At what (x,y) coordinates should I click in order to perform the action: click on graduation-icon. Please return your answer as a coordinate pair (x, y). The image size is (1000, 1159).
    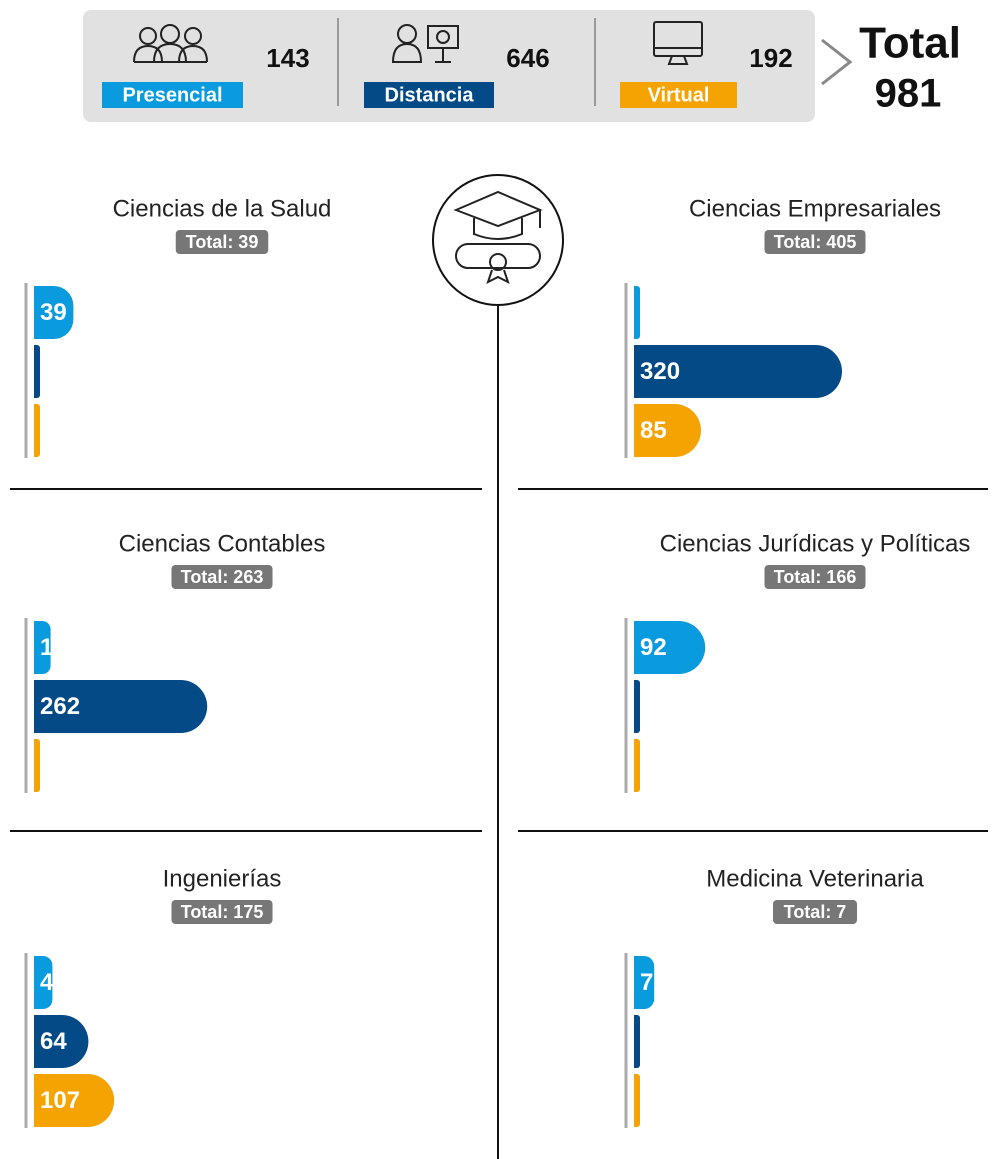
    Looking at the image, I should click on (498, 237).